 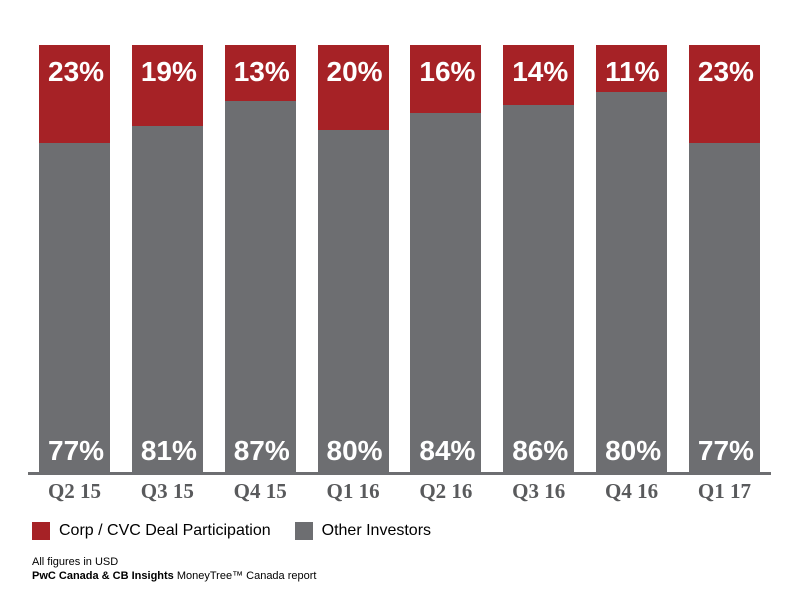 I want to click on bar-segment-corp-cvc: 16%, so click(x=446, y=79).